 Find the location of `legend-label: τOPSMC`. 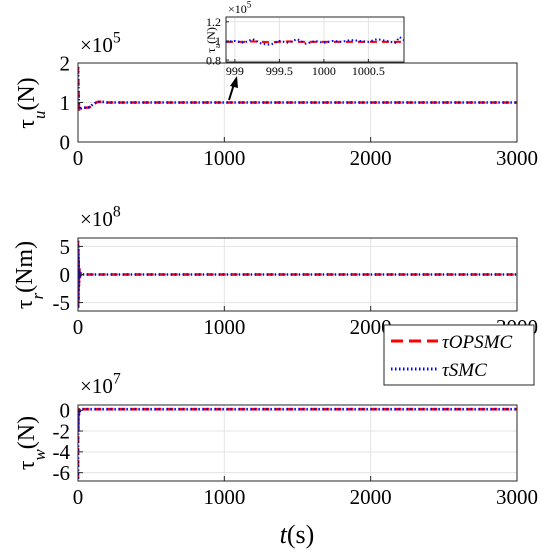

legend-label: τOPSMC is located at coordinates (477, 342).